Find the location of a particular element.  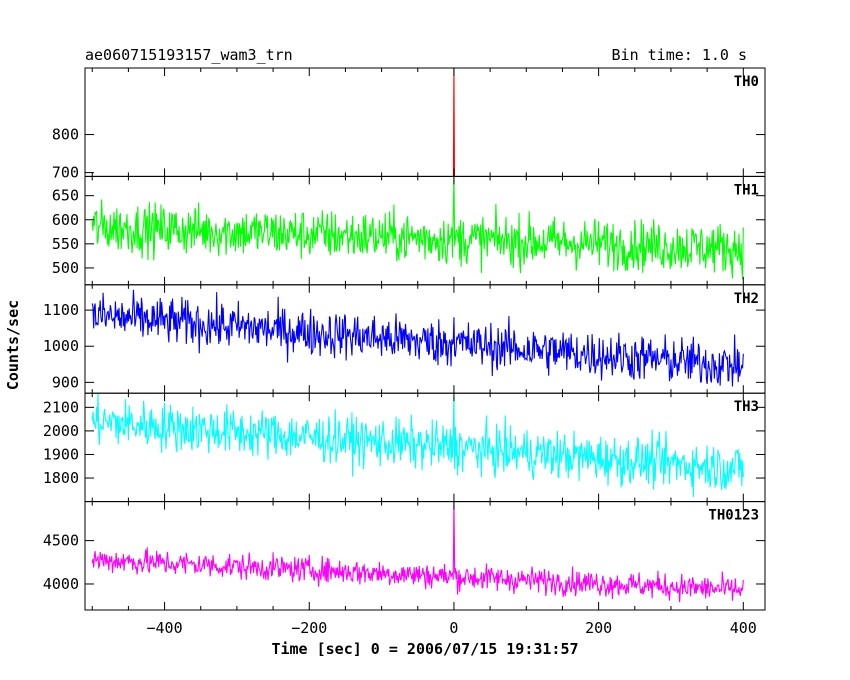

y-axis-title: Counts/sec is located at coordinates (13, 345).